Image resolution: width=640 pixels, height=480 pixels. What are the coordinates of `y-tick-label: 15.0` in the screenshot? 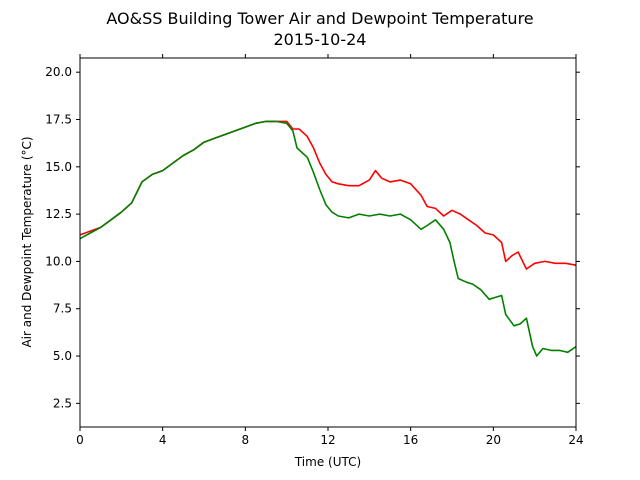 It's located at (58, 167).